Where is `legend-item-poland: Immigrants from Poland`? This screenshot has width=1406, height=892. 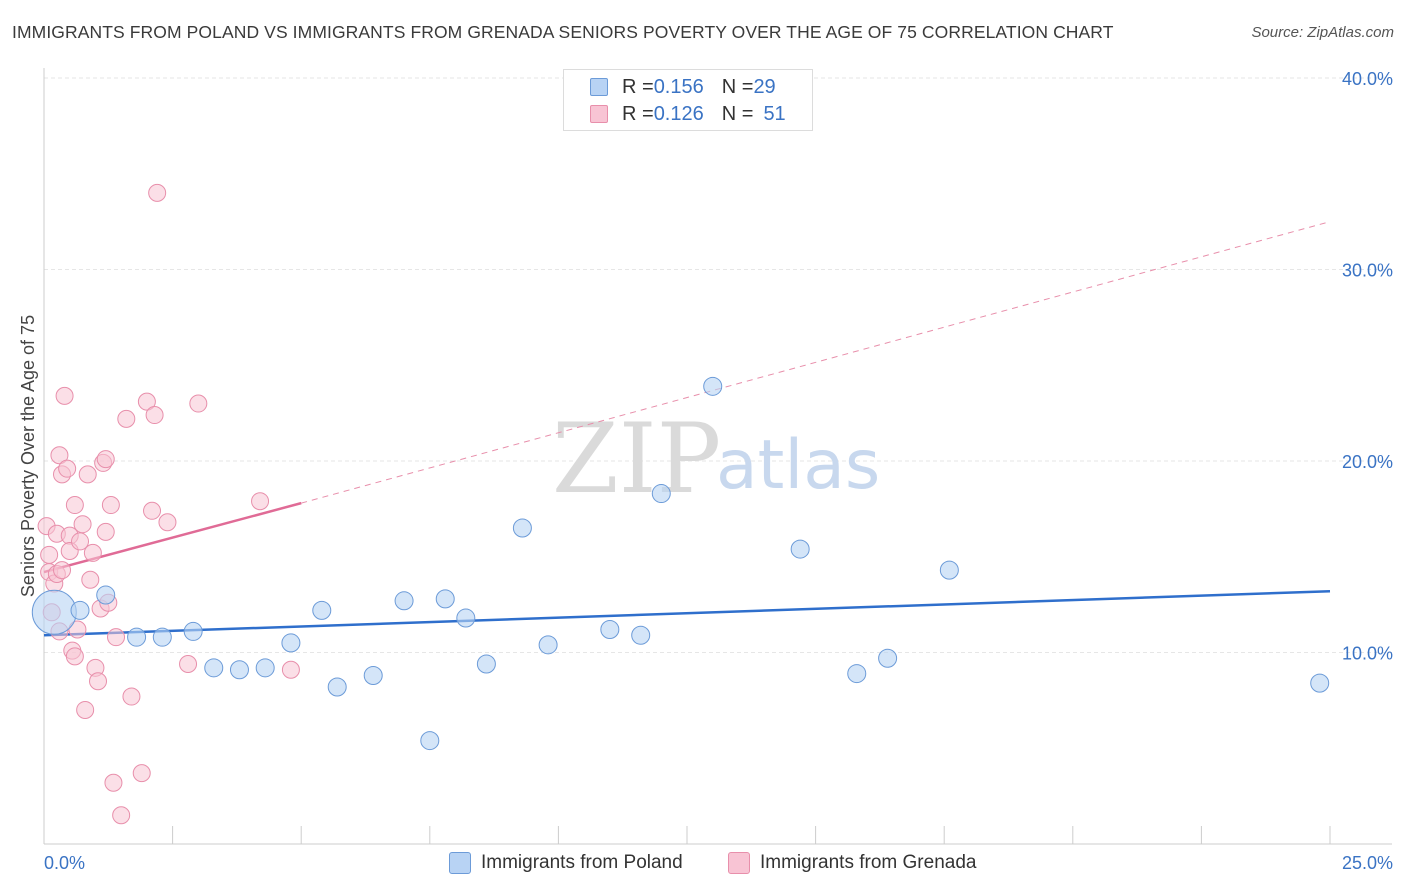 legend-item-poland: Immigrants from Poland is located at coordinates (566, 863).